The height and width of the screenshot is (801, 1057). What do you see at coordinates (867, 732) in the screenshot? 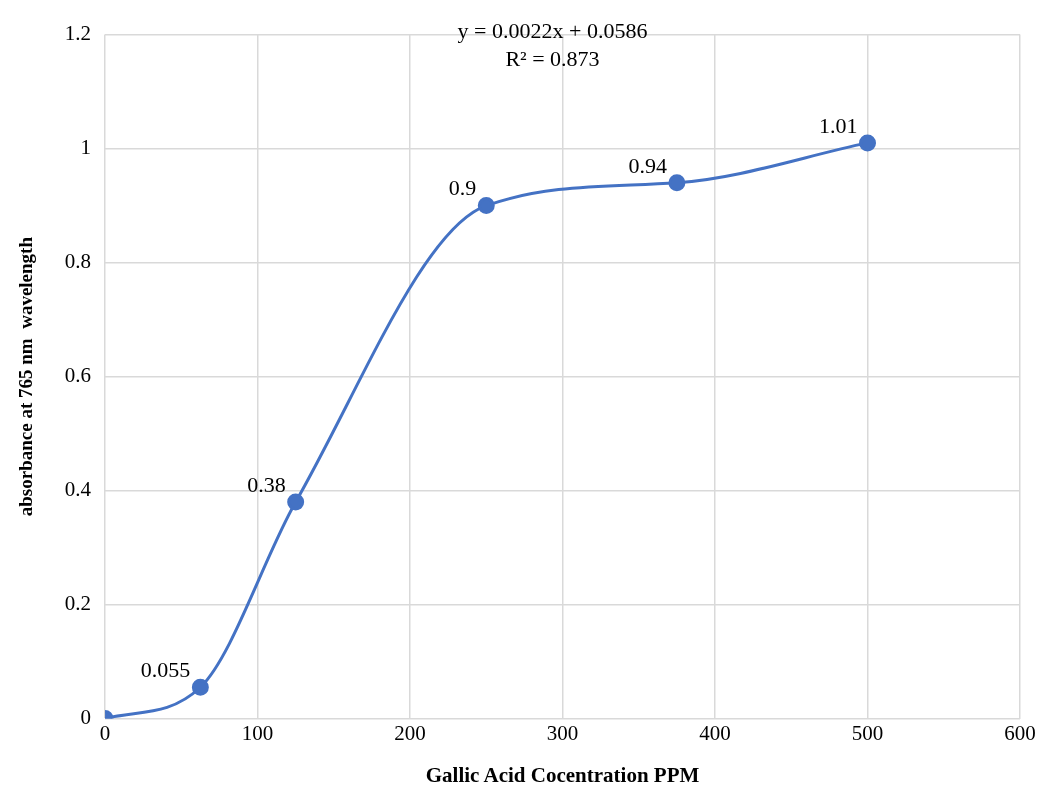
I see `x-tick-label: 500` at bounding box center [867, 732].